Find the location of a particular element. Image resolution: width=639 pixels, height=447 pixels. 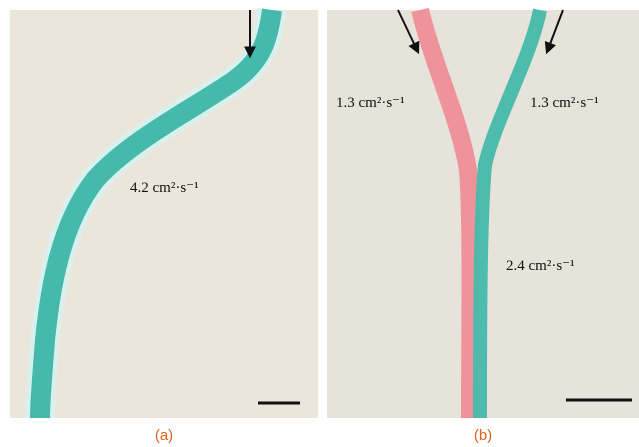

panel-caption: (b) is located at coordinates (483, 435).